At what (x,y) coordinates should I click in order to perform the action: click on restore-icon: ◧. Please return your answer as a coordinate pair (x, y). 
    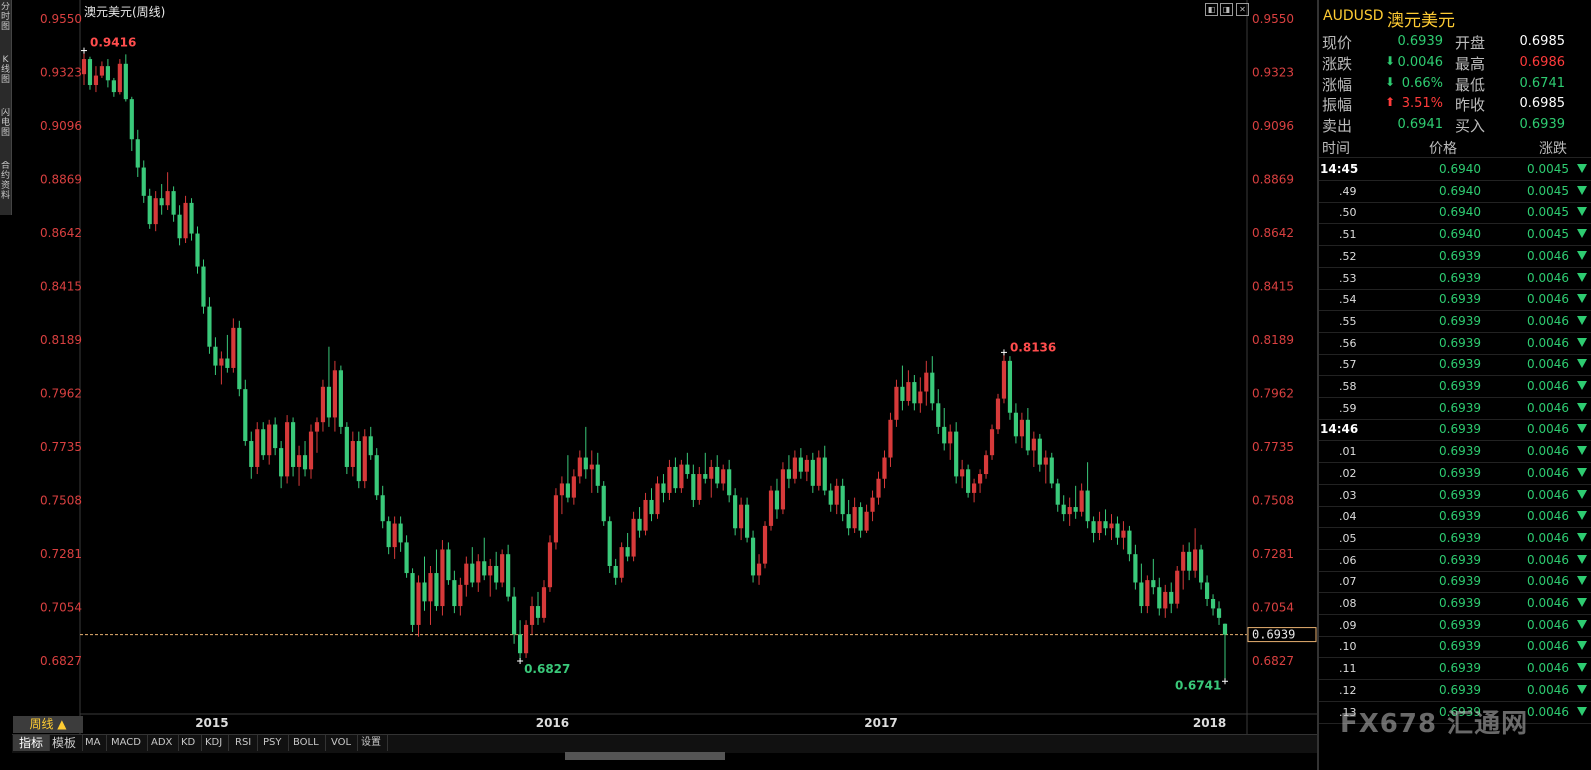
    Looking at the image, I should click on (1211, 9).